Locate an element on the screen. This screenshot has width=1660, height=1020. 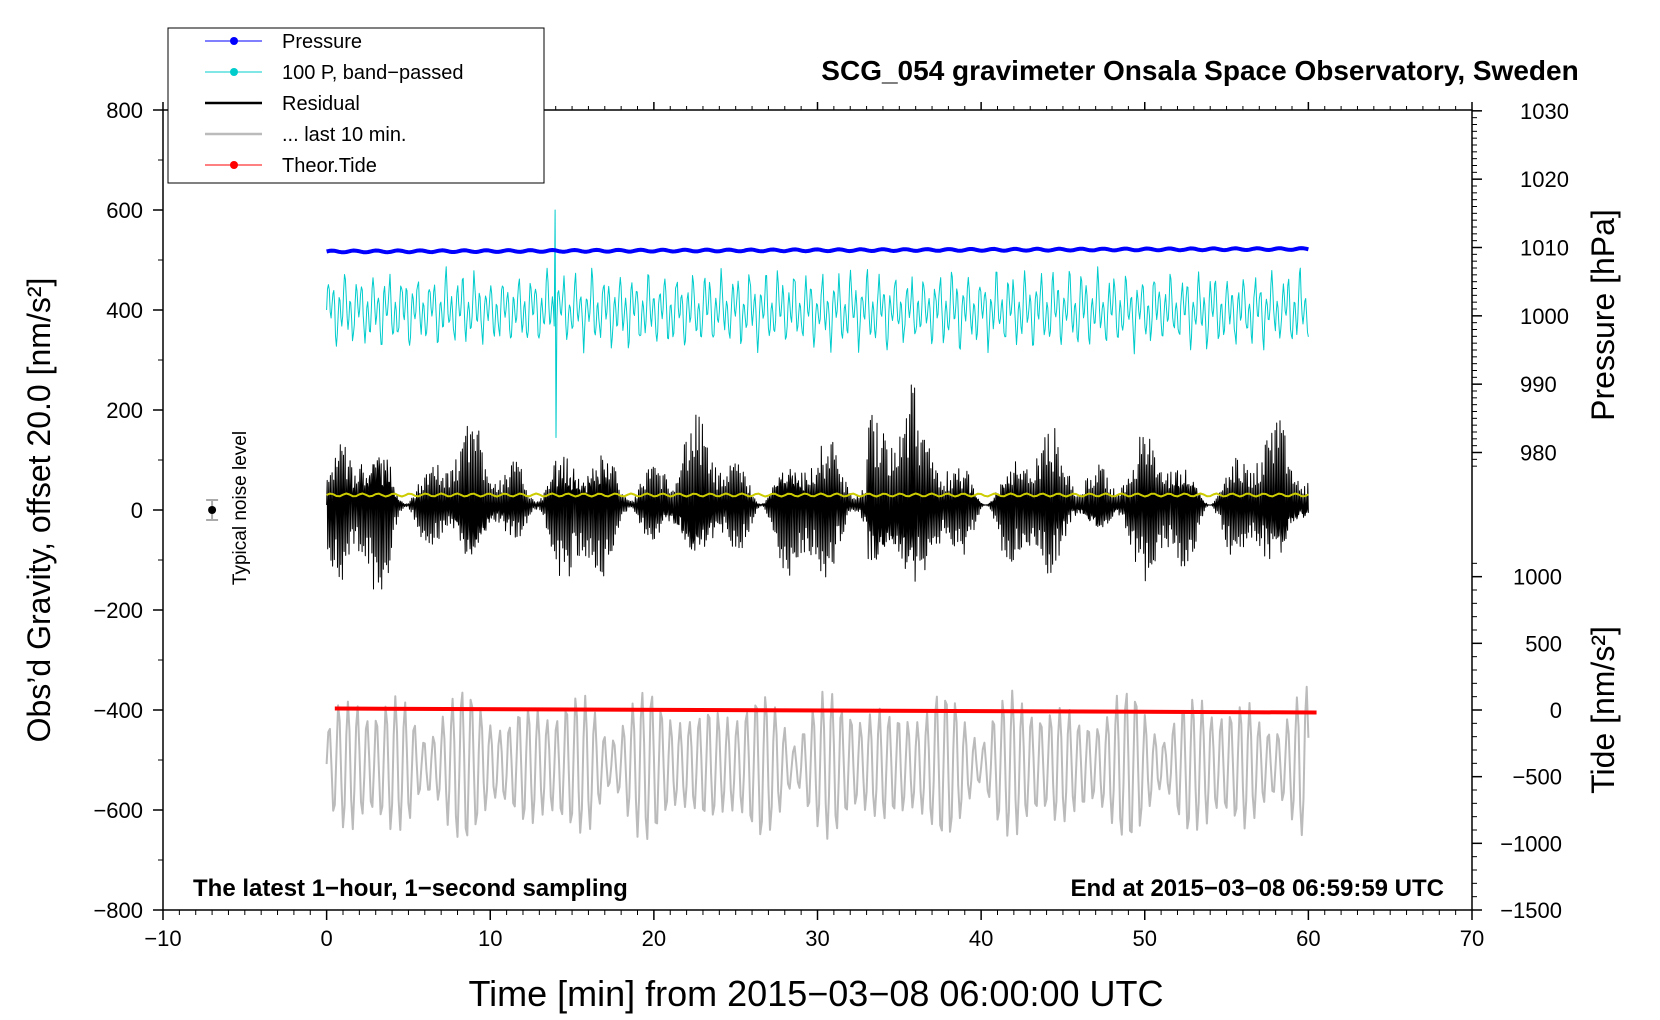
y-tick-label: −200 is located at coordinates (118, 610).